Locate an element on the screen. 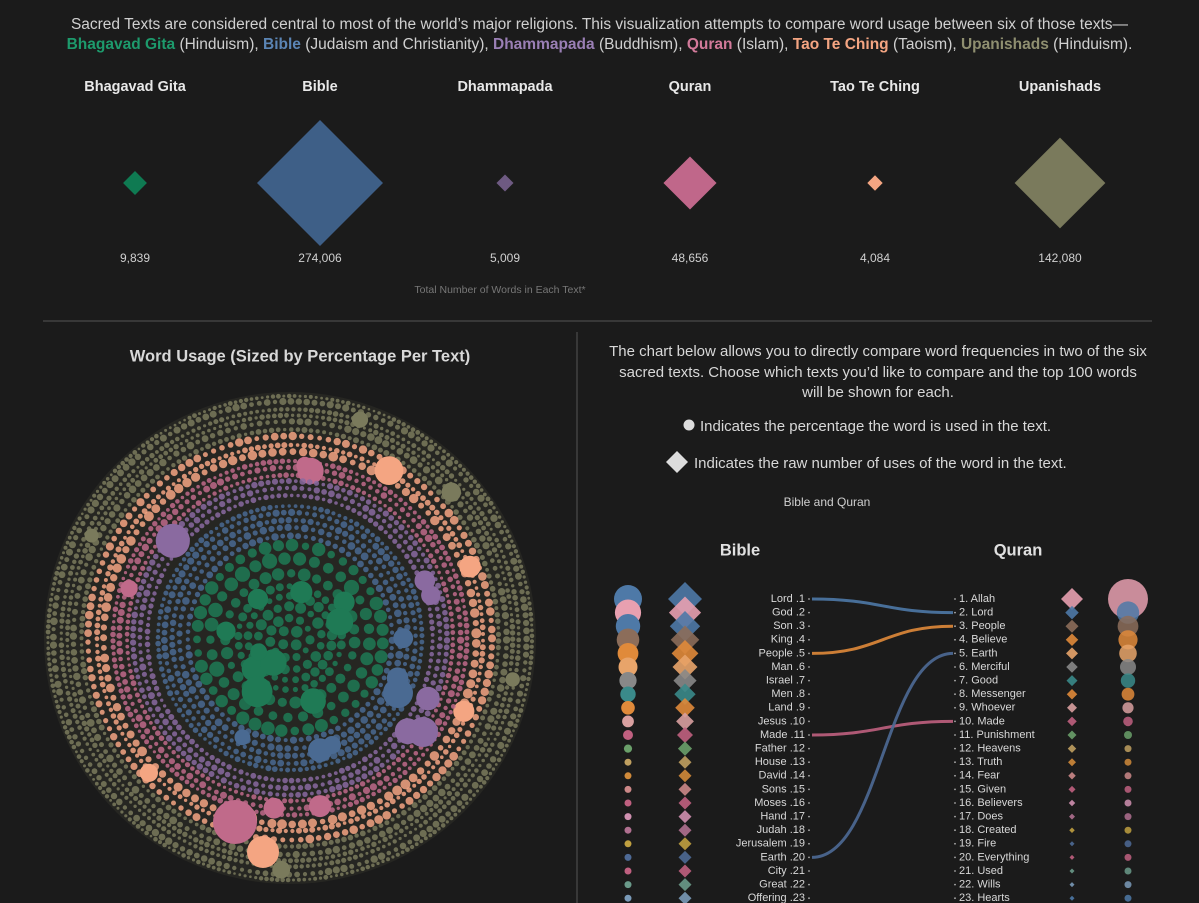 The height and width of the screenshot is (903, 1199). text-name: Upanishads is located at coordinates (1004, 44).